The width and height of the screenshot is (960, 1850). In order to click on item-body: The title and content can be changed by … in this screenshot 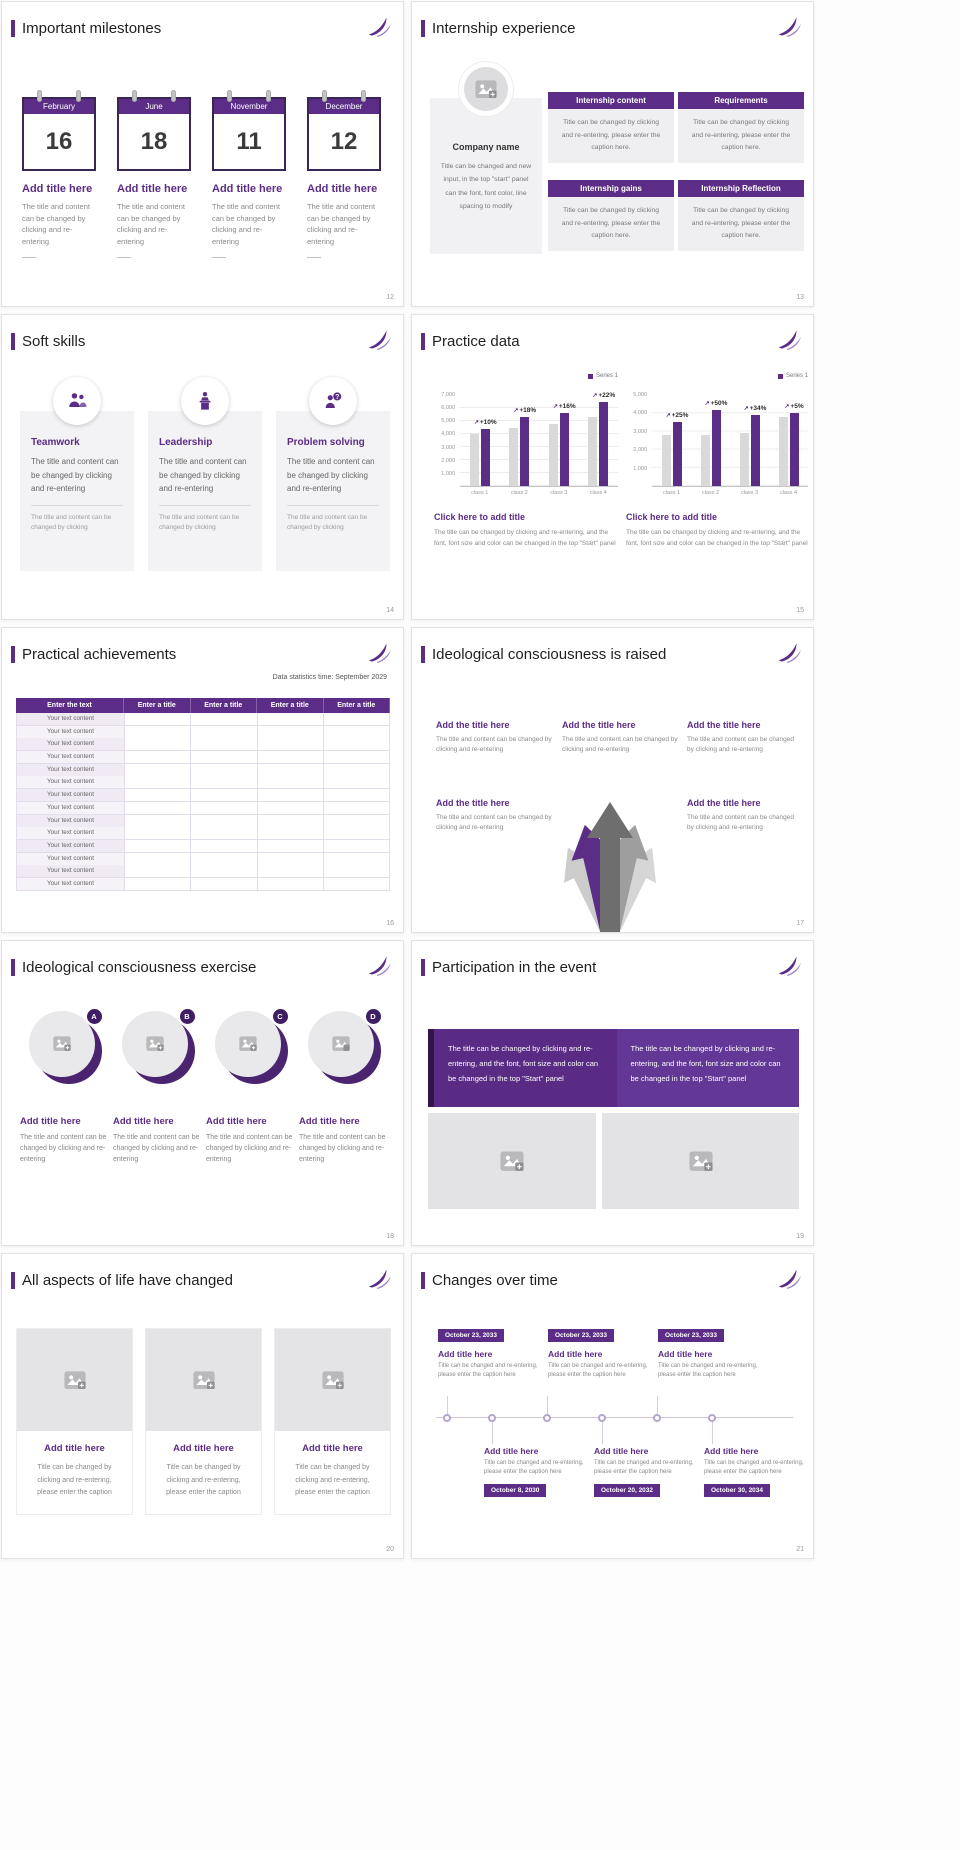, I will do `click(342, 1149)`.